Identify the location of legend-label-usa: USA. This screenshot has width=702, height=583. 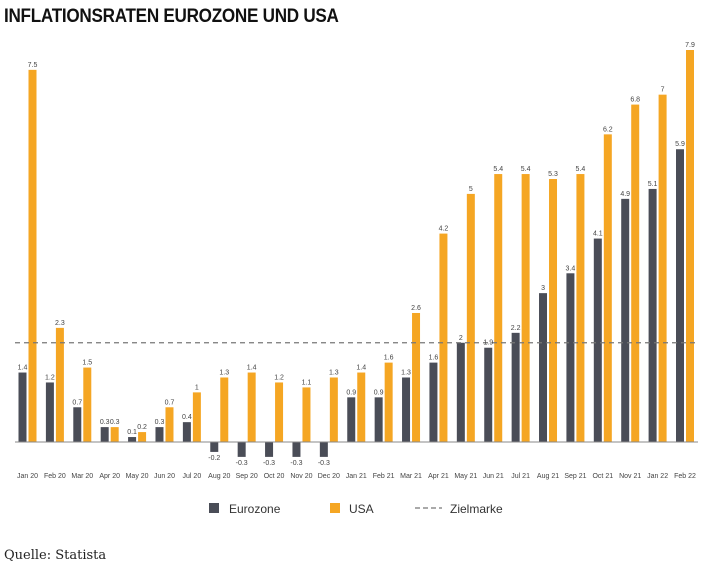
(361, 509).